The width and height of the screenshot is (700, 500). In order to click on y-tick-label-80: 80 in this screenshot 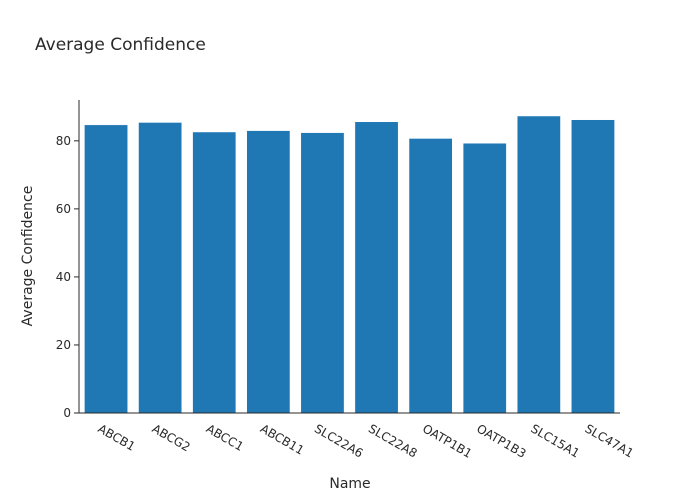, I will do `click(63, 141)`.